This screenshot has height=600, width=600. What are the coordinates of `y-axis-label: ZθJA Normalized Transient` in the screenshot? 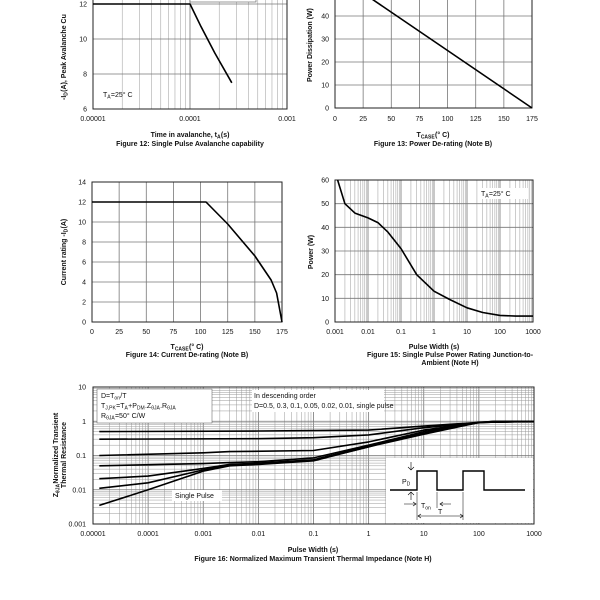 It's located at (57, 454).